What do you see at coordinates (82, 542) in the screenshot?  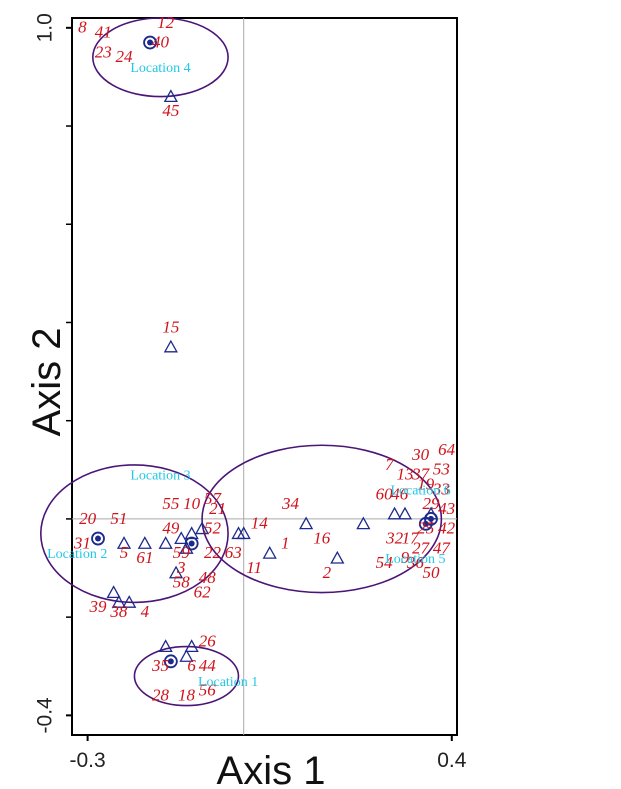 I see `sample-label: 31` at bounding box center [82, 542].